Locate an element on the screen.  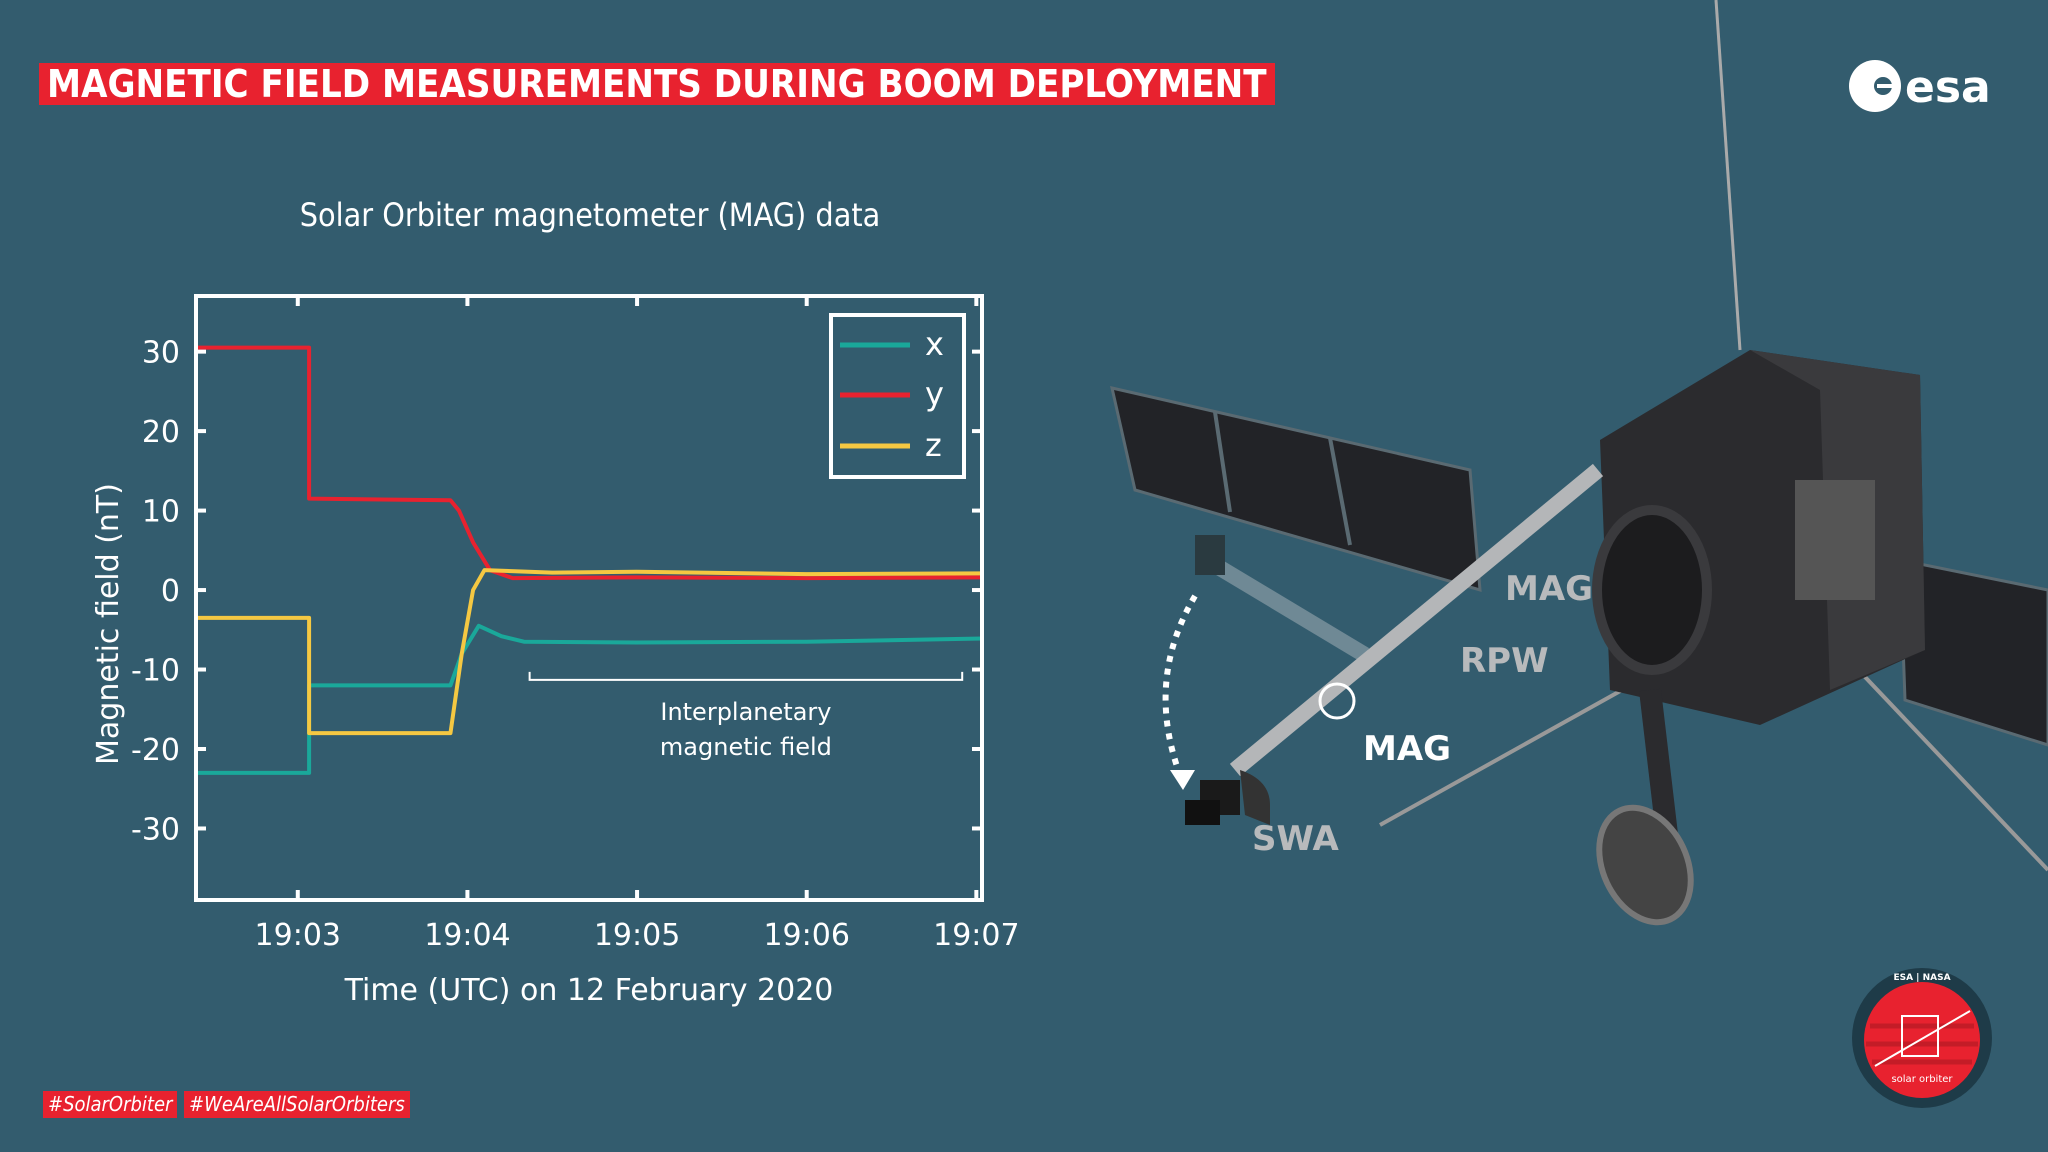
svg-text: esa is located at coordinates (1948, 87).